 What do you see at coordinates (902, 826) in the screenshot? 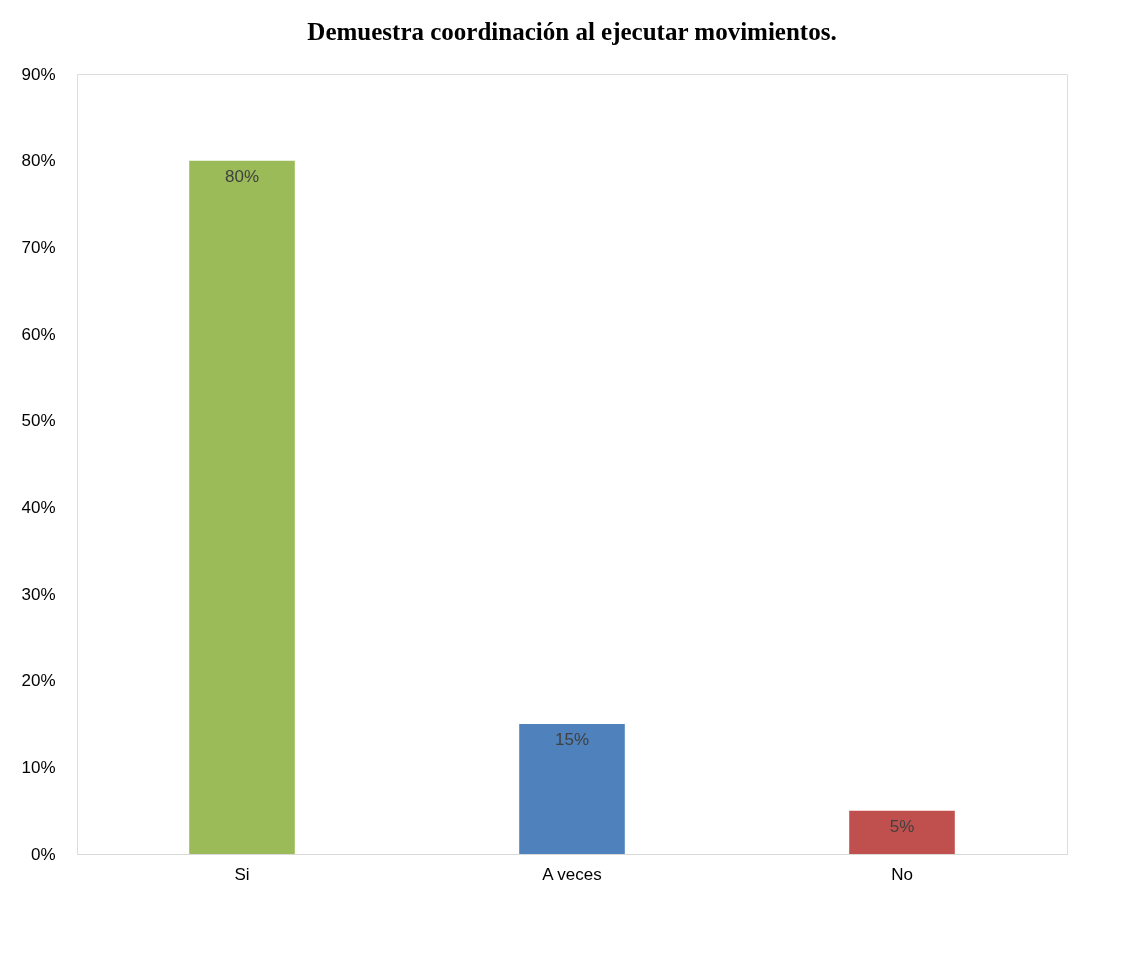
I see `data-label: 5%` at bounding box center [902, 826].